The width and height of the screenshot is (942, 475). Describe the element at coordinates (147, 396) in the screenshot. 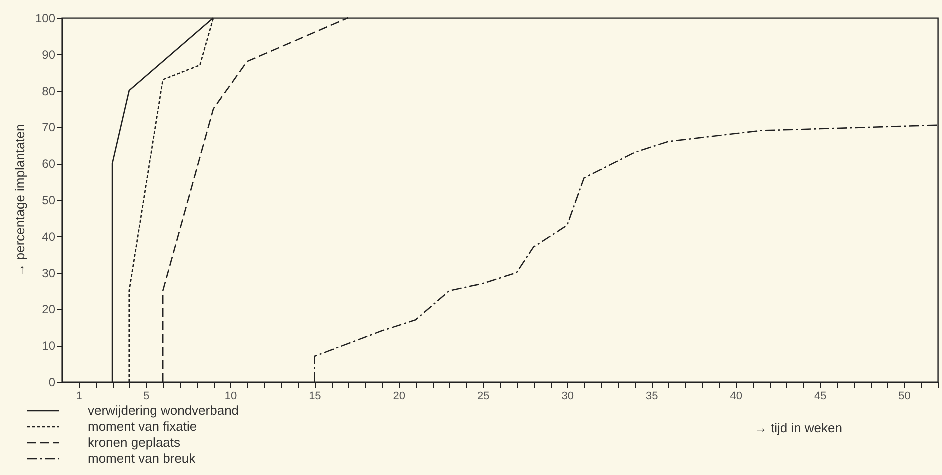

I see `x-tick-label: 5` at that location.